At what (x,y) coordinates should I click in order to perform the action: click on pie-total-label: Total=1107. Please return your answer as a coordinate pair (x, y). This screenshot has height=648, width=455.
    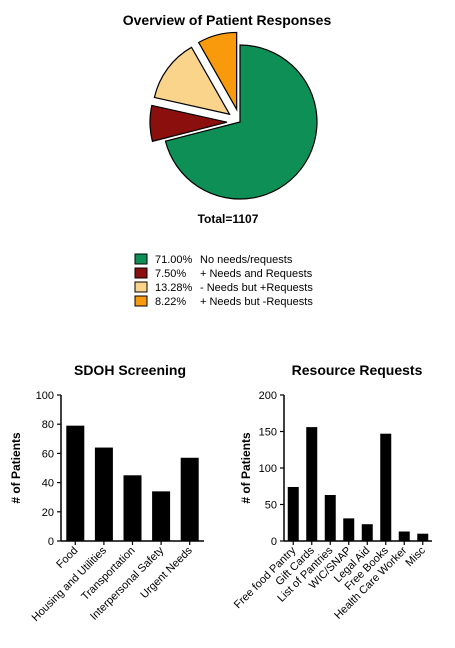
    Looking at the image, I should click on (228, 219).